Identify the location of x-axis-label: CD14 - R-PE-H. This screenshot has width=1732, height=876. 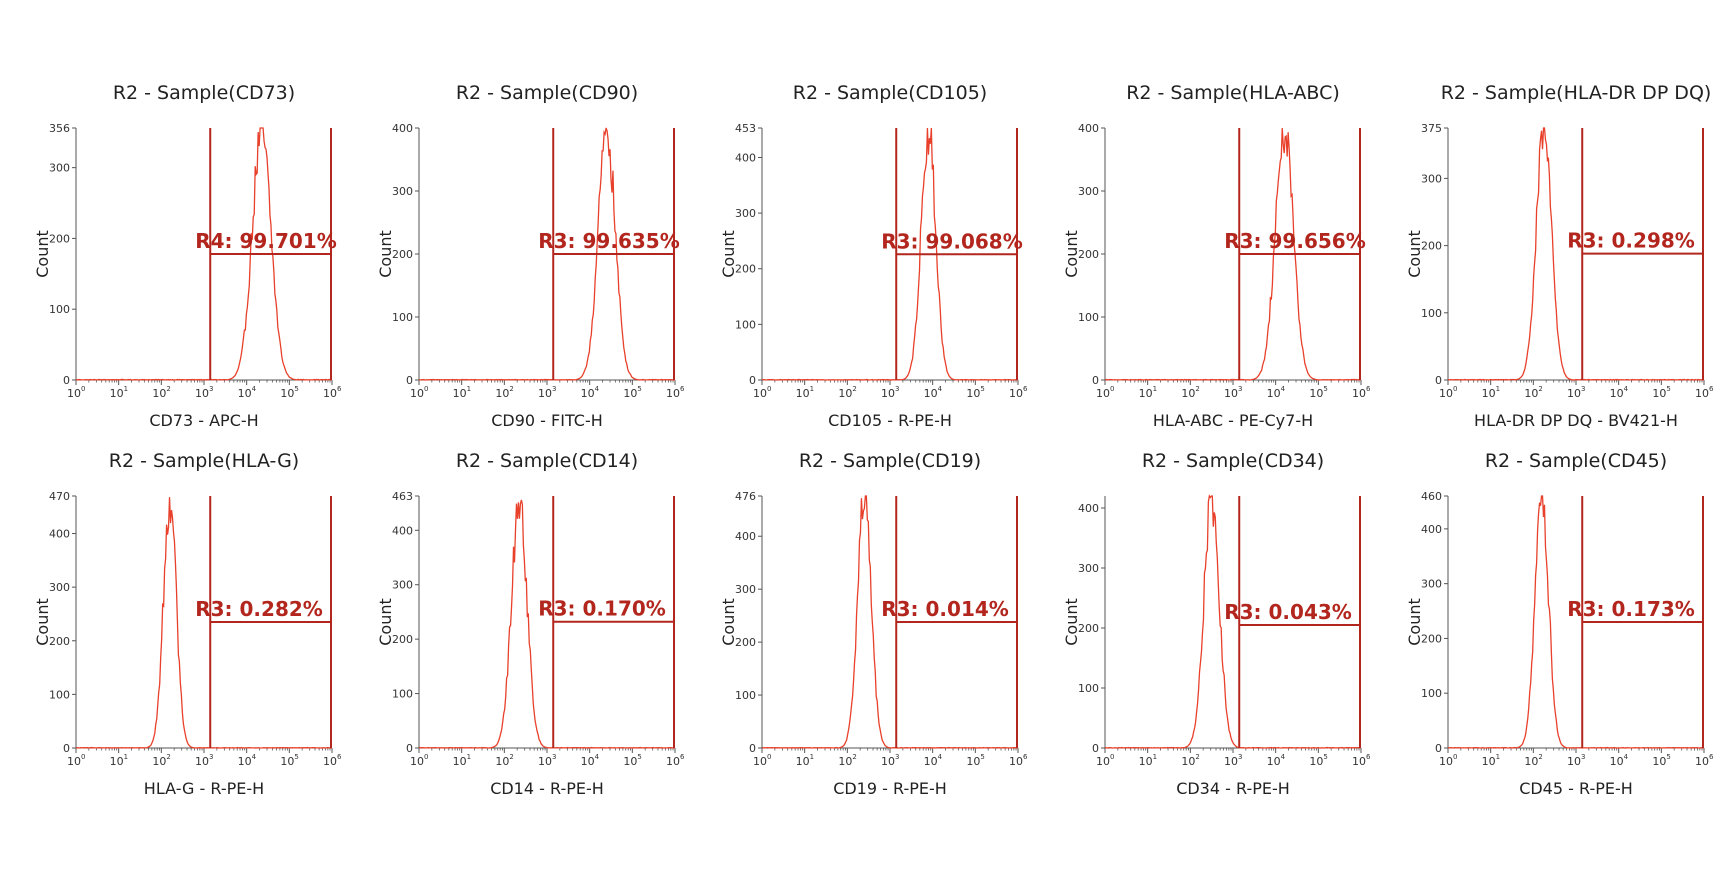
(547, 788).